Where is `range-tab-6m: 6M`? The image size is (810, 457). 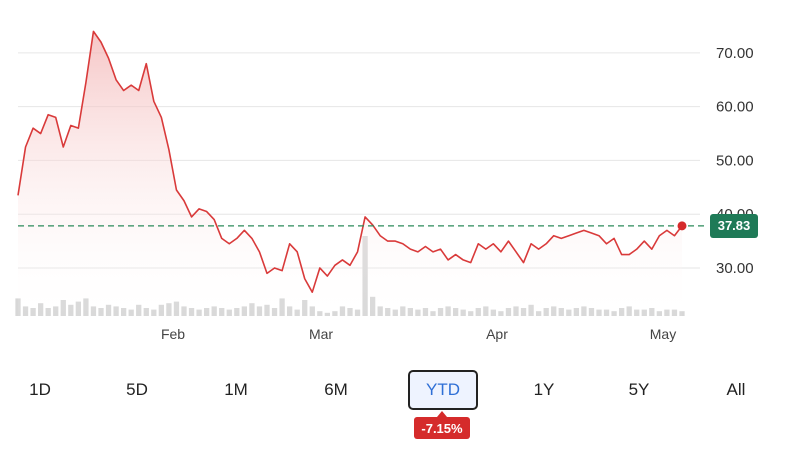
range-tab-6m: 6M is located at coordinates (336, 389).